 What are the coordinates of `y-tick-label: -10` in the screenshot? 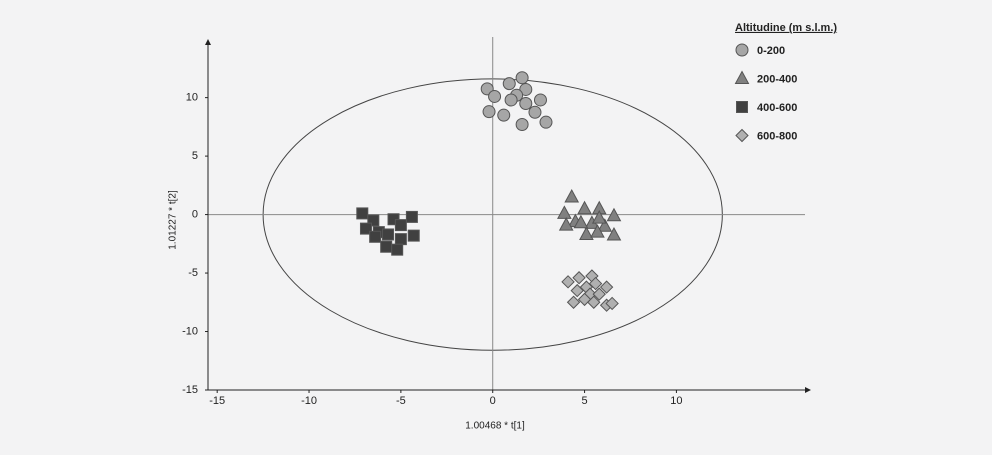 It's located at (190, 331).